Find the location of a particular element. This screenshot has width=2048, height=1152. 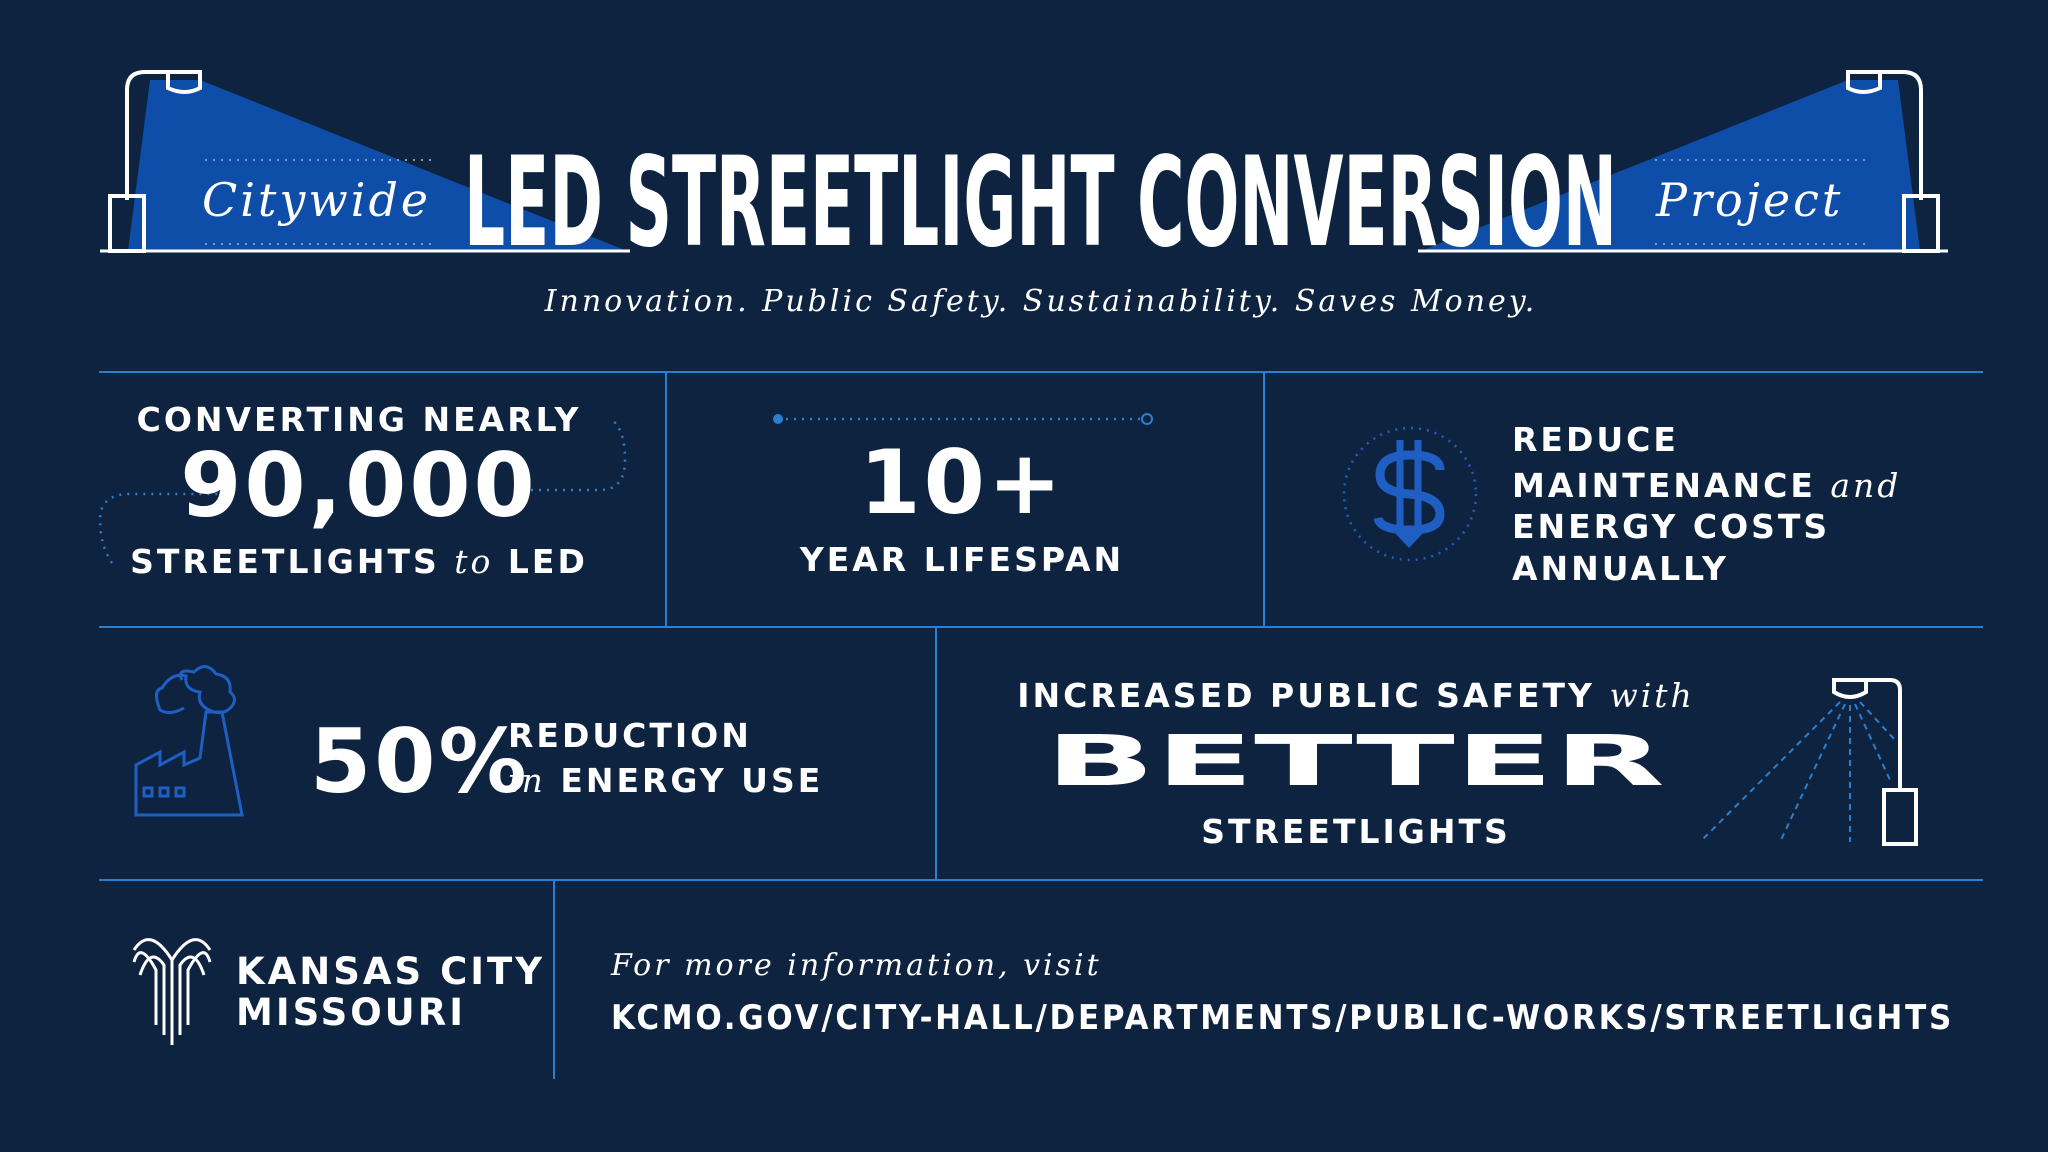

org-name: MISSOURI is located at coordinates (351, 1012).